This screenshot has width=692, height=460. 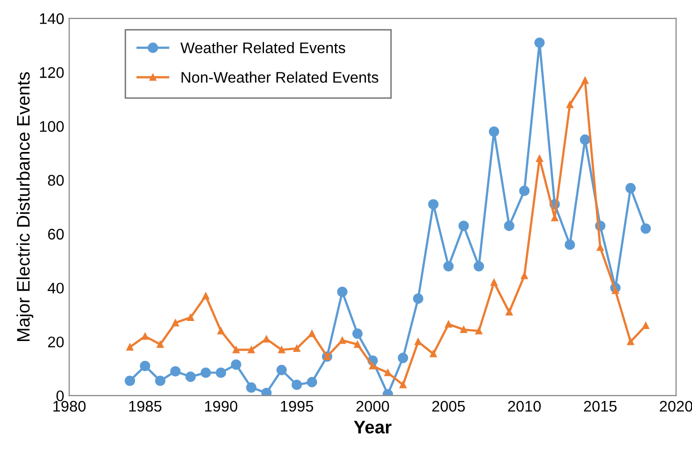 What do you see at coordinates (297, 406) in the screenshot?
I see `x-tick-label: 1995` at bounding box center [297, 406].